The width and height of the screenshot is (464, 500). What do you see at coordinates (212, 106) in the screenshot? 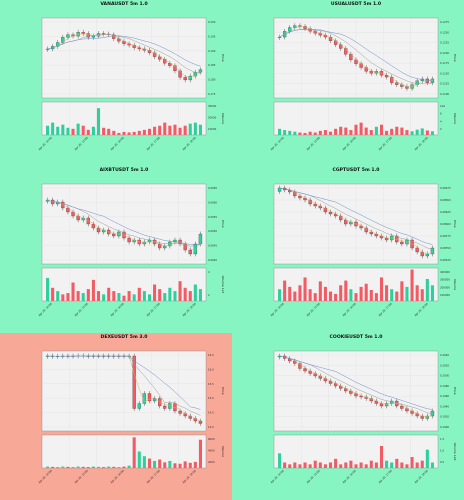
I see `volume-tick-label: 30000` at bounding box center [212, 106].